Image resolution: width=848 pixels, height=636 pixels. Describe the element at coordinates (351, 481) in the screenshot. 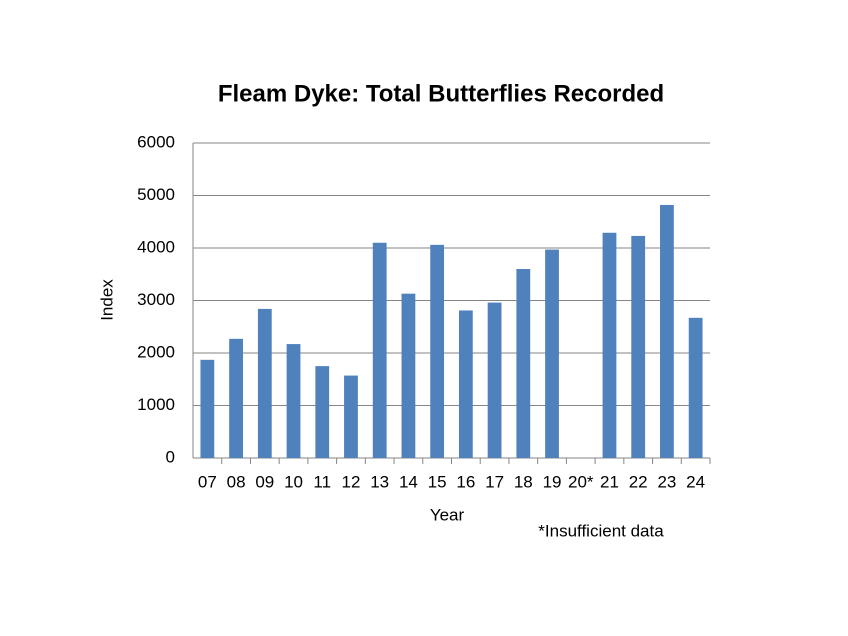

I see `x-tick-label: 12` at that location.